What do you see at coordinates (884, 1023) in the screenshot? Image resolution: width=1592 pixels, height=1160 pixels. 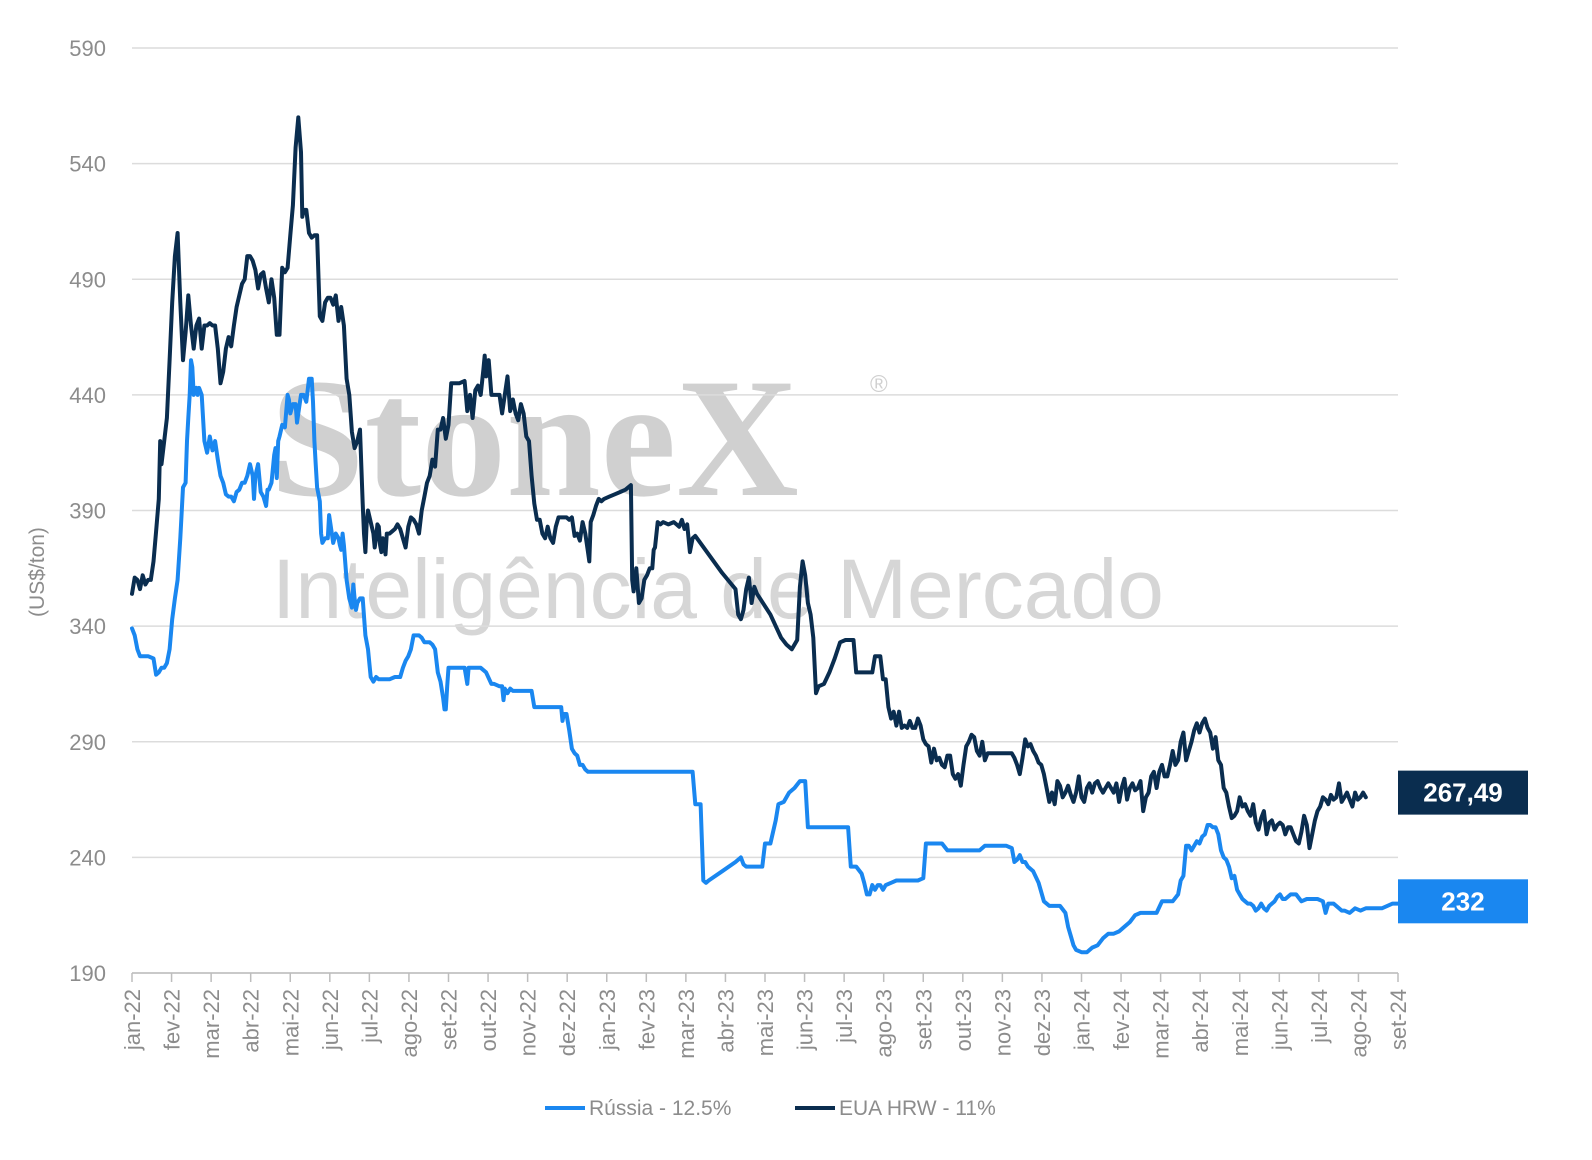 I see `x-tick-label: ago-23` at bounding box center [884, 1023].